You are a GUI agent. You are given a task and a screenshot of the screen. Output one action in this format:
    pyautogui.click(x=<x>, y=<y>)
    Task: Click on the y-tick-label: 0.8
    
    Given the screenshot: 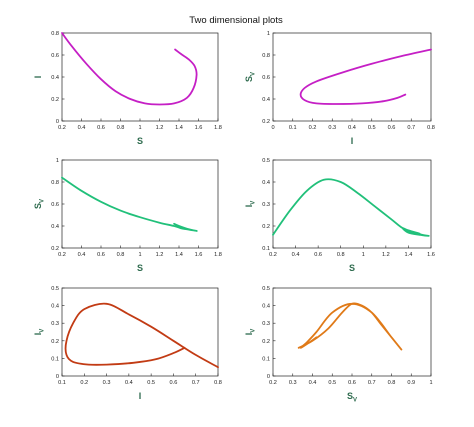 What is the action you would take?
    pyautogui.click(x=55, y=34)
    